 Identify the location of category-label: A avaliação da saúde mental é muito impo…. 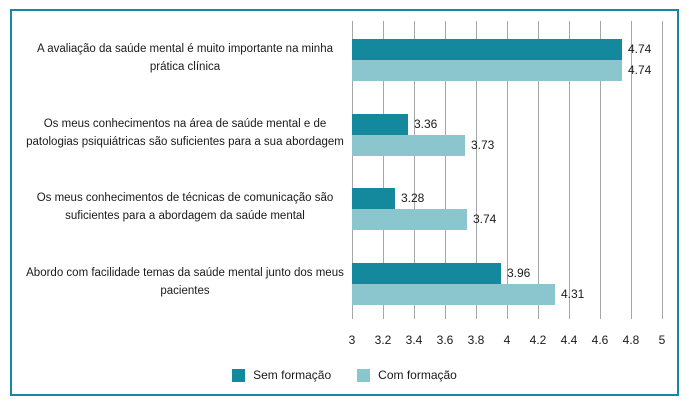
(185, 58).